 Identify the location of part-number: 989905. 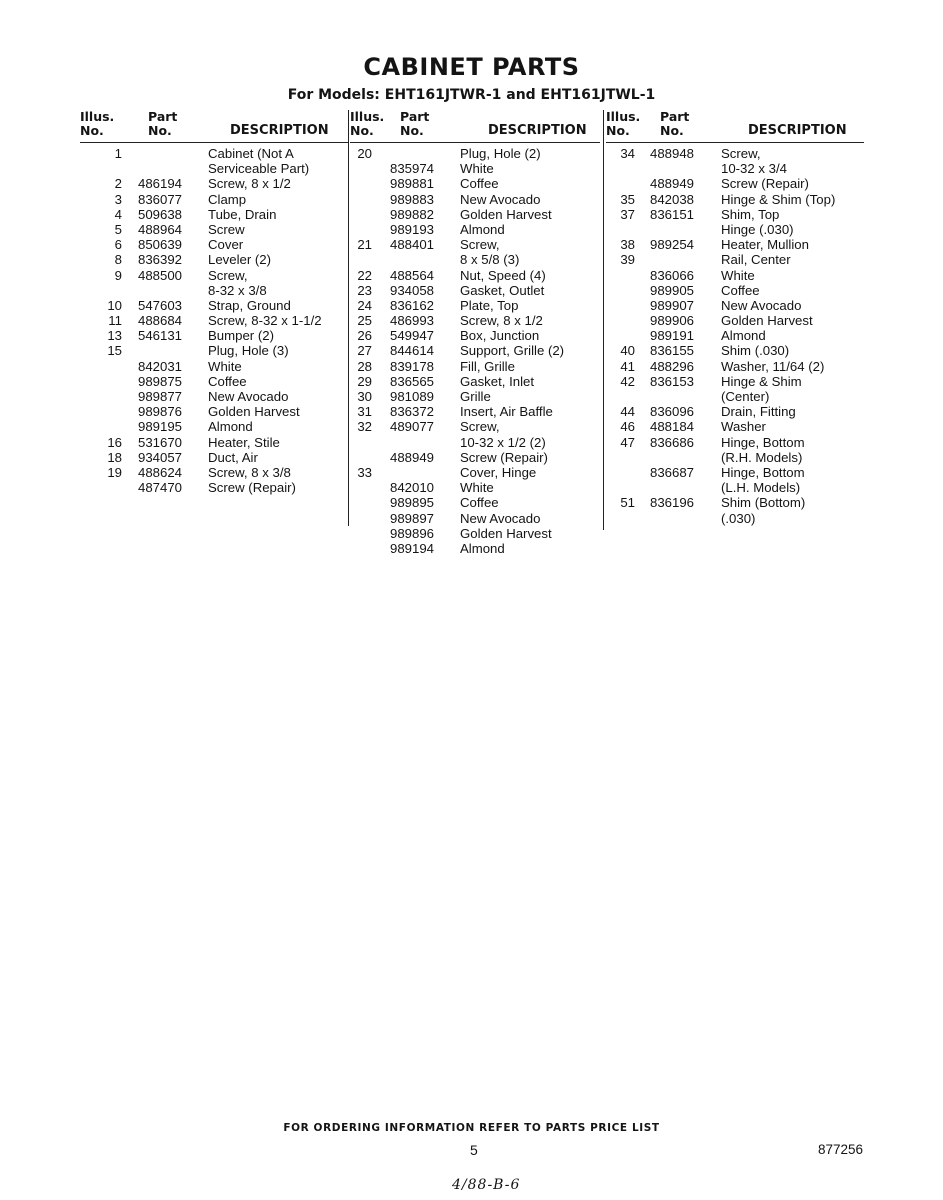
(672, 290).